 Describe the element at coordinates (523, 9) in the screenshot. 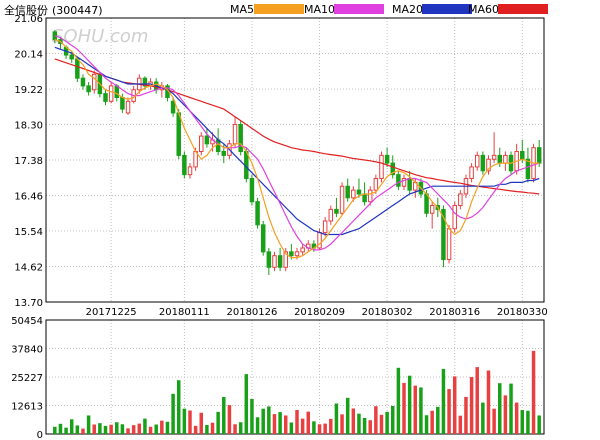

I see `legend-swatch-ma60` at that location.